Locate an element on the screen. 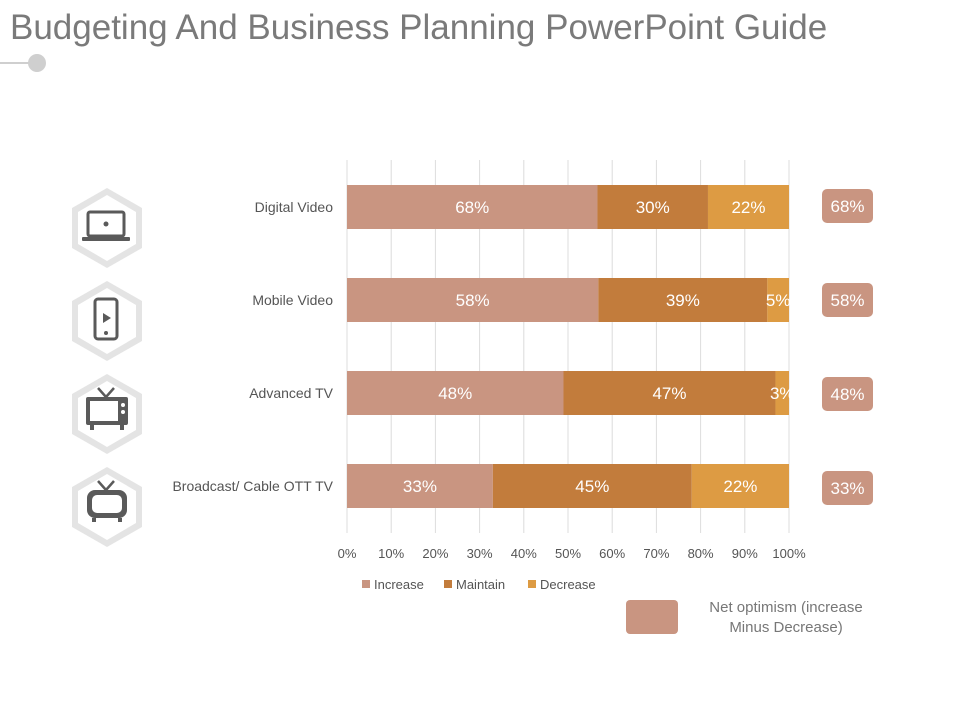  x-tick-label: 60% is located at coordinates (612, 553).